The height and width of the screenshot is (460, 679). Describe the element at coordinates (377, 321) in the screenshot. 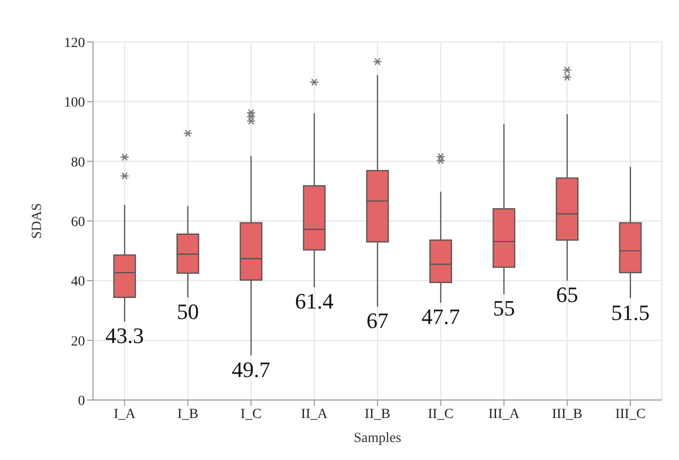

I see `annotation: 67` at that location.